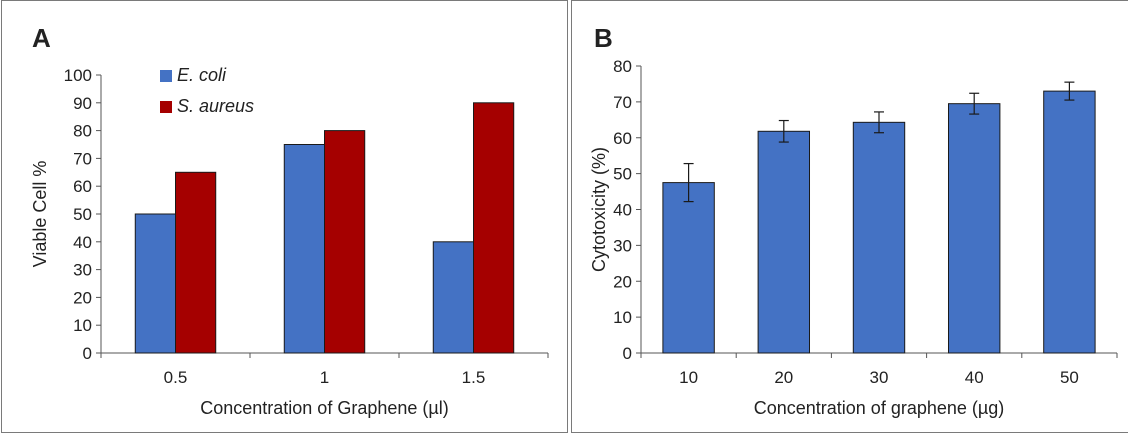  What do you see at coordinates (783, 377) in the screenshot?
I see `chart-b-x-tick-label: 20` at bounding box center [783, 377].